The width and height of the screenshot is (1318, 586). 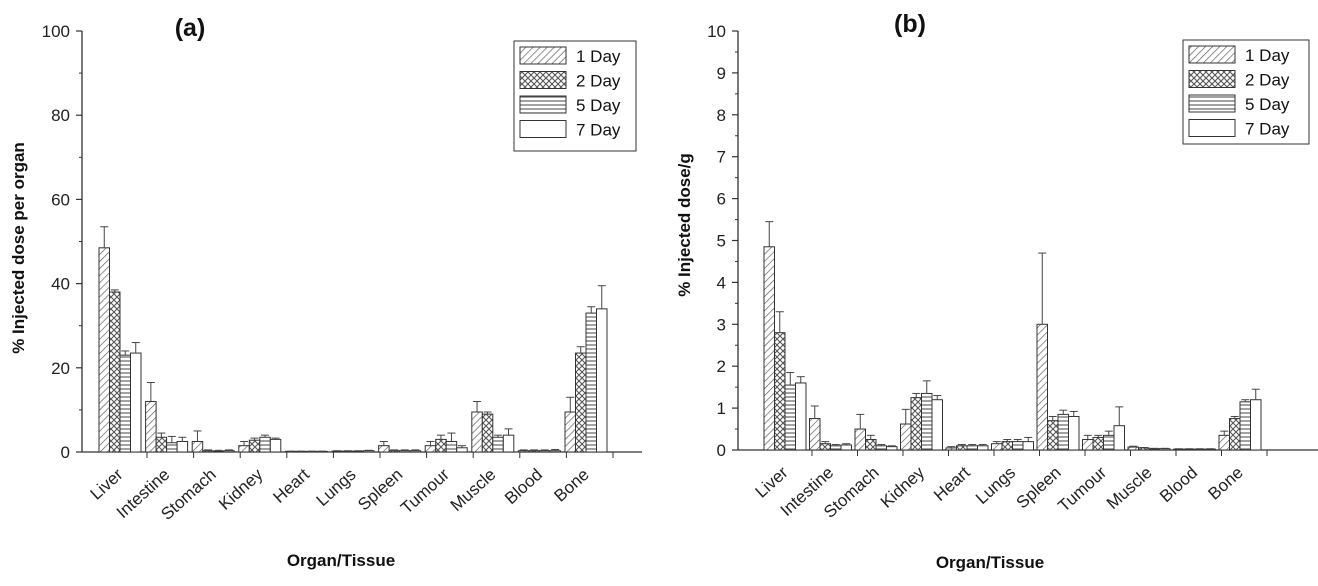 I want to click on bar-kidney-2-day, so click(x=254, y=446).